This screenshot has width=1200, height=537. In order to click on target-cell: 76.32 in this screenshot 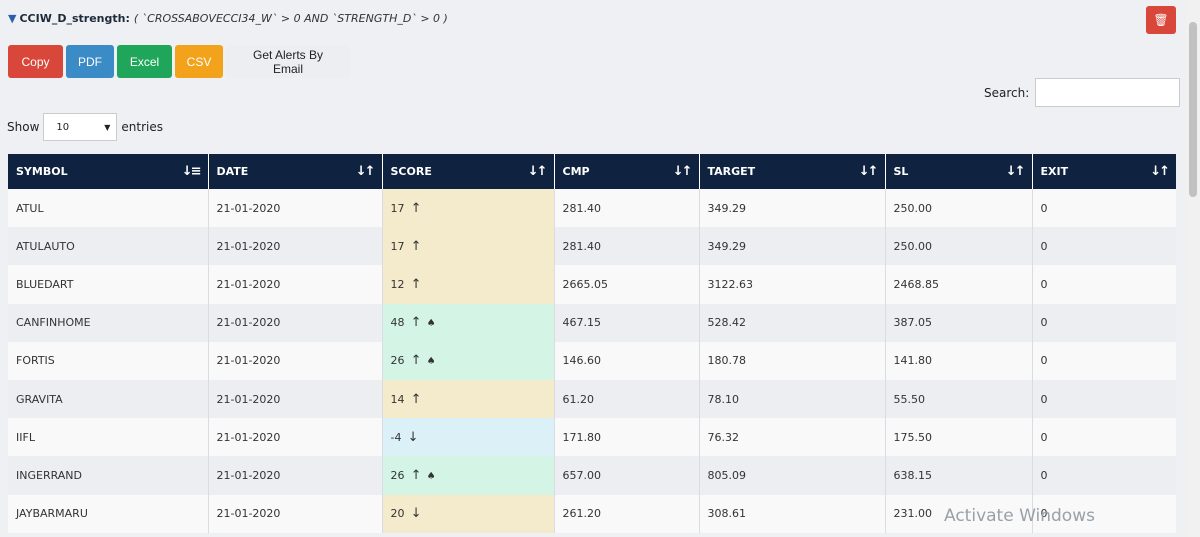, I will do `click(792, 437)`.